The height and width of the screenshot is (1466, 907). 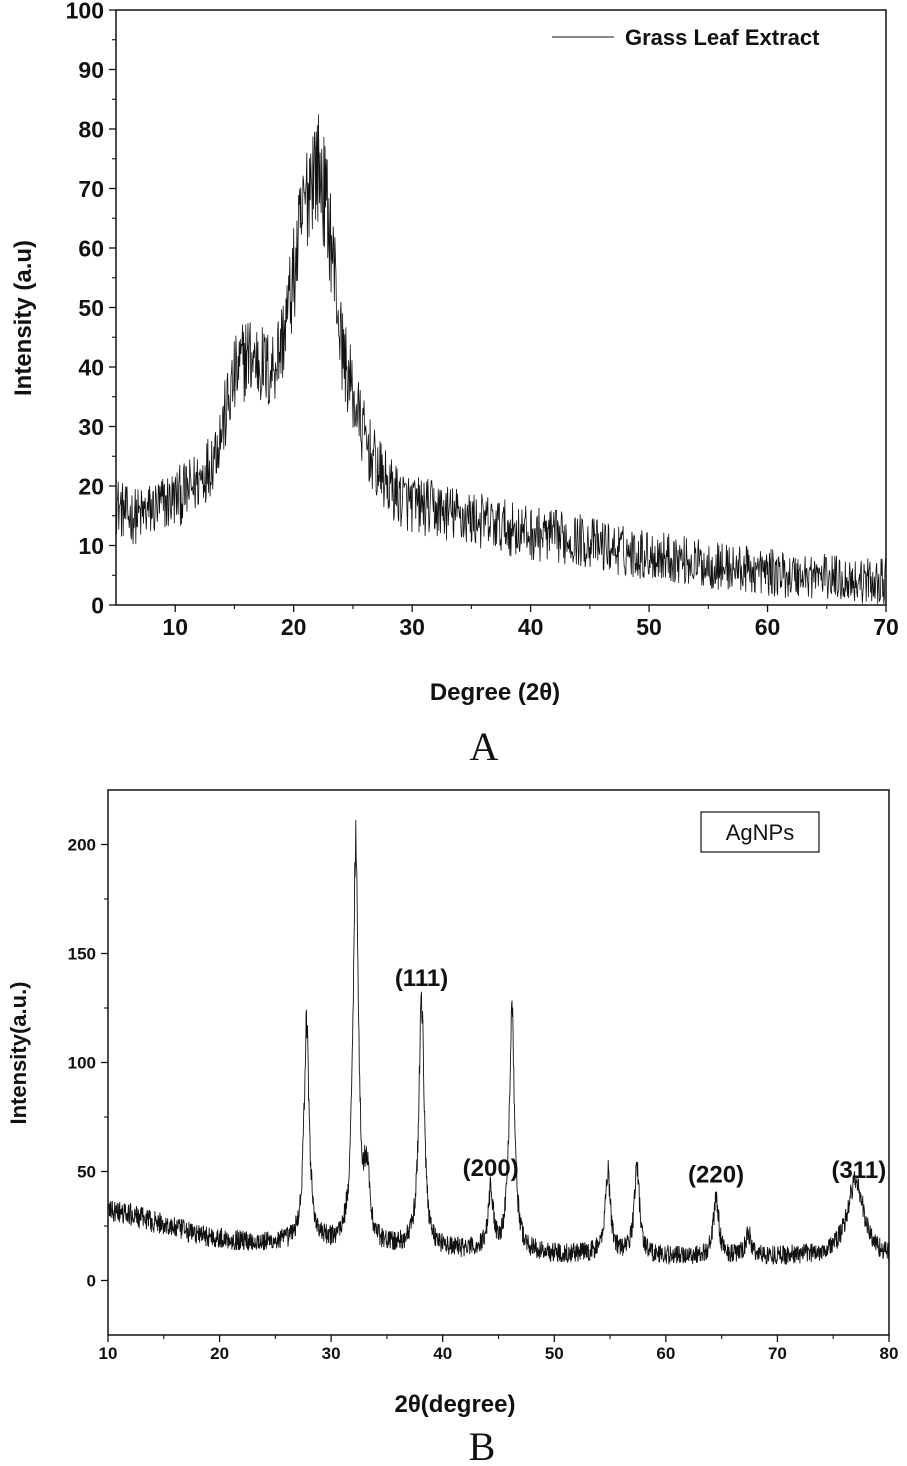 I want to click on chart-b-peak-annotations: (111) (200) (220) (311), so click(x=640, y=1076).